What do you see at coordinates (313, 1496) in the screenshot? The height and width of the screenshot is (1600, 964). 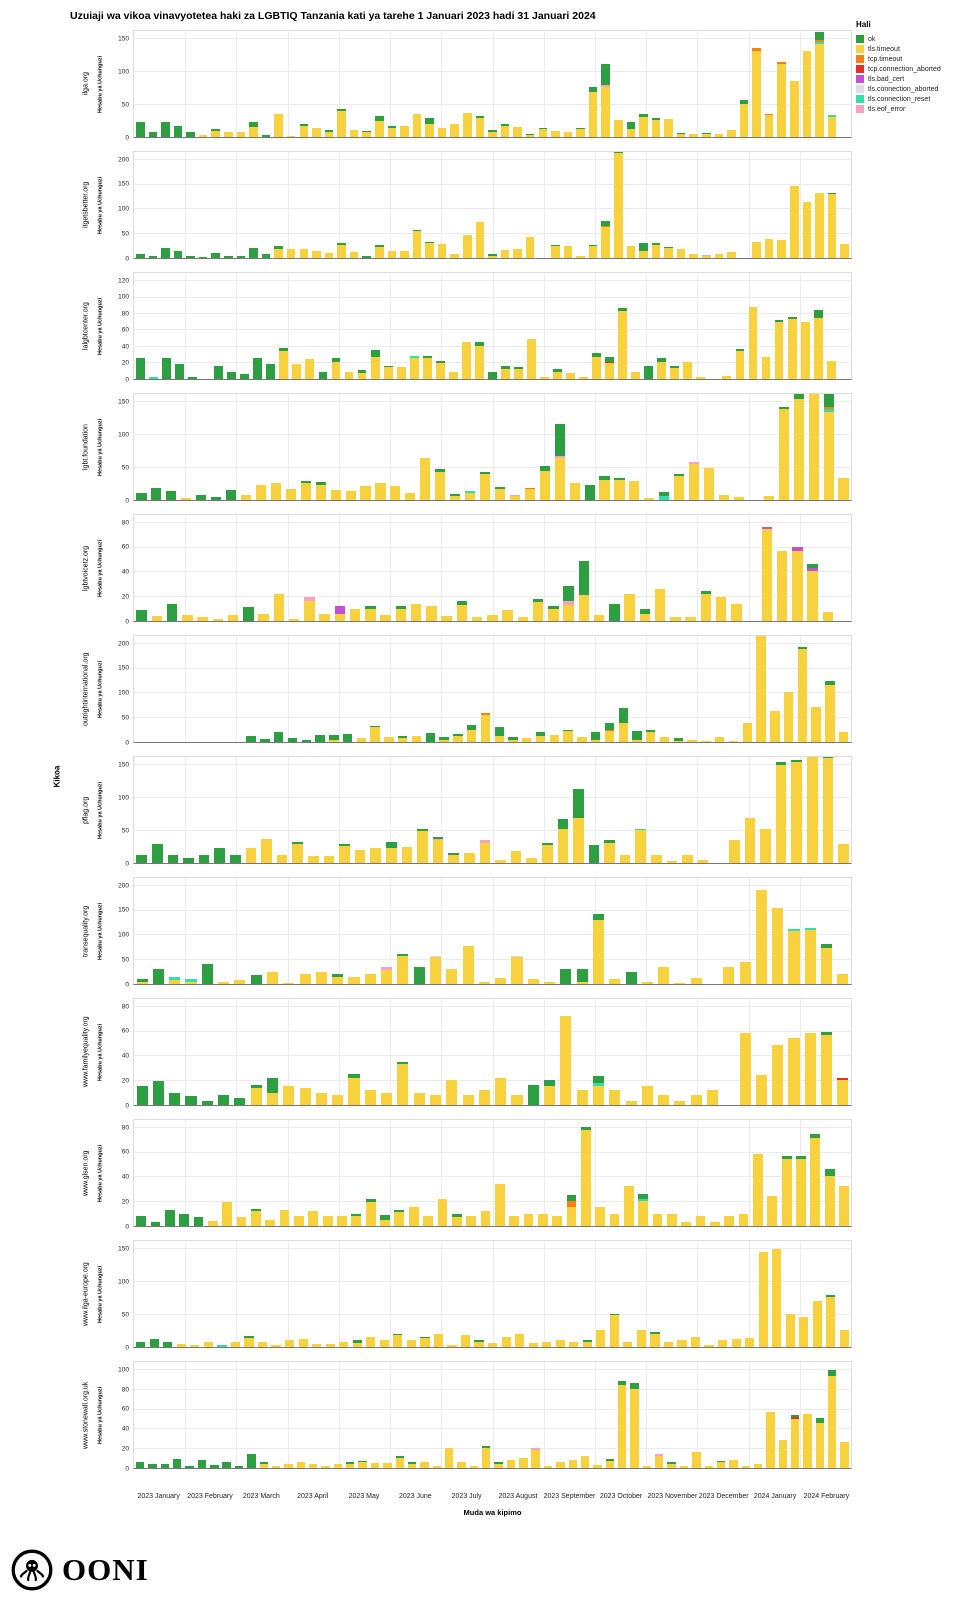 I see `x-axis-month-label: 2023 April` at bounding box center [313, 1496].